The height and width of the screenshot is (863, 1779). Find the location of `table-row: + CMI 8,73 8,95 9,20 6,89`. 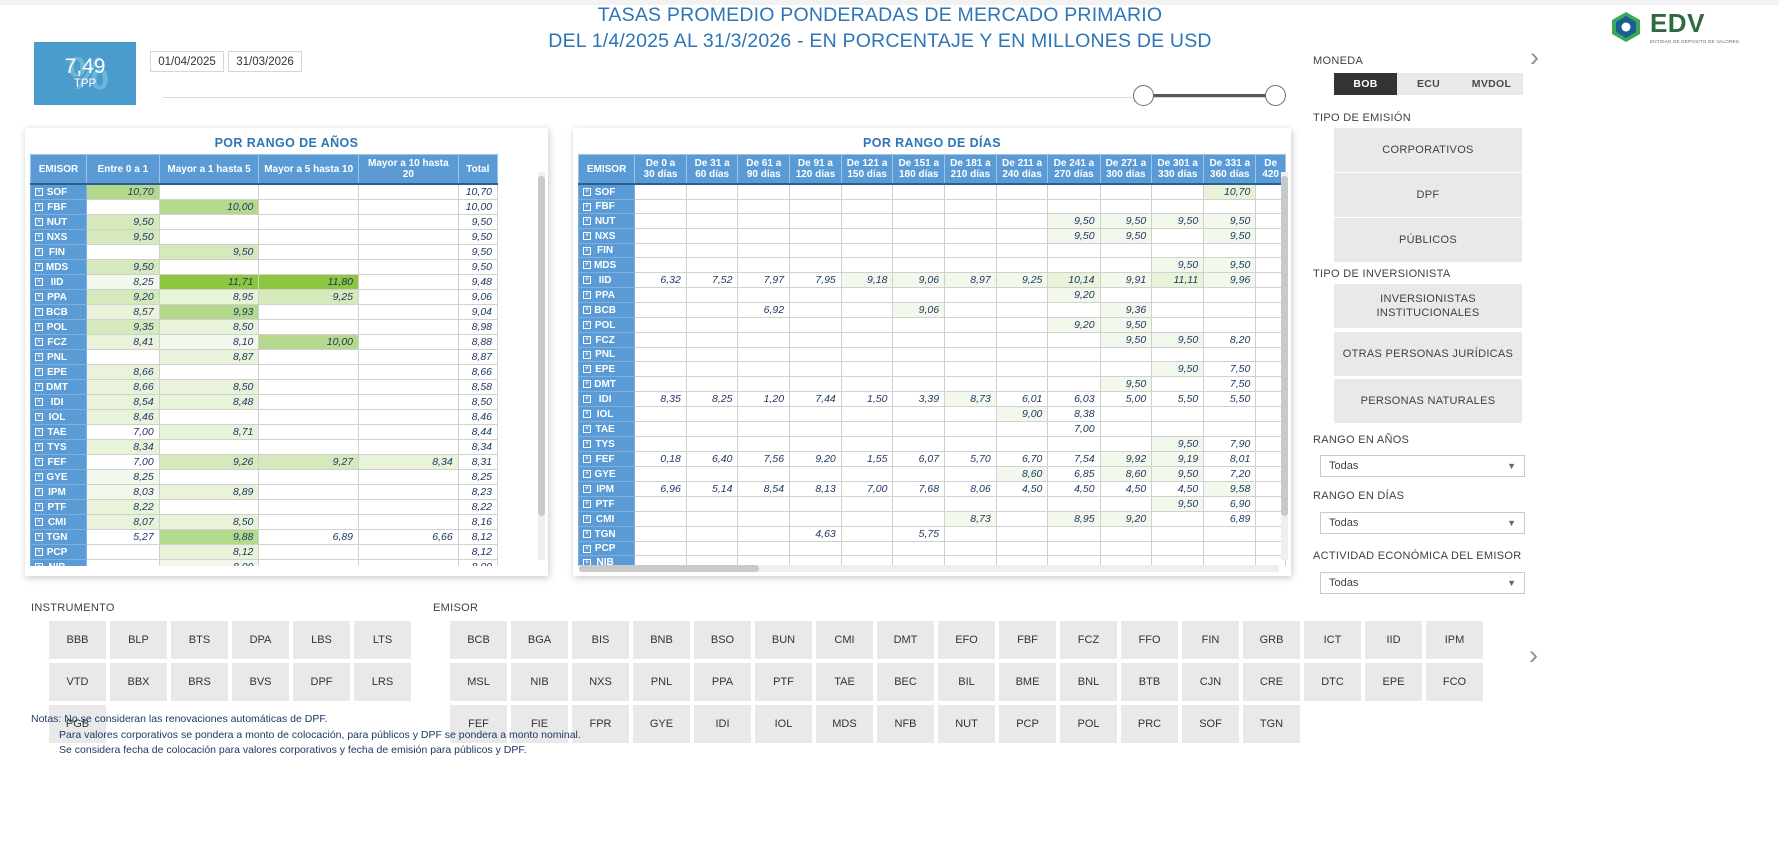

table-row: + CMI 8,73 8,95 9,20 6,89 is located at coordinates (932, 519).